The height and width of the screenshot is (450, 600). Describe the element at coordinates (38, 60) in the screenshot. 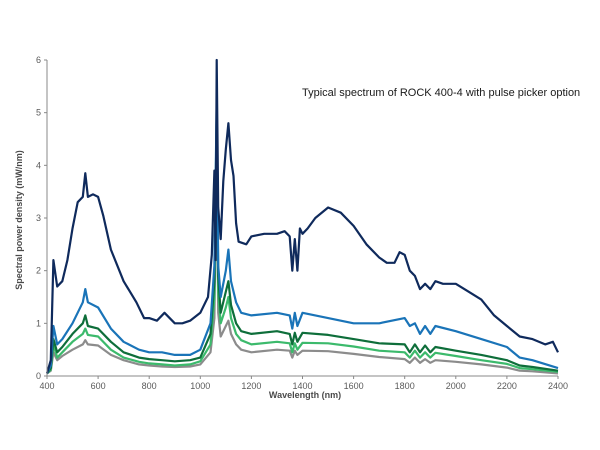

I see `y-tick-label: 6` at that location.